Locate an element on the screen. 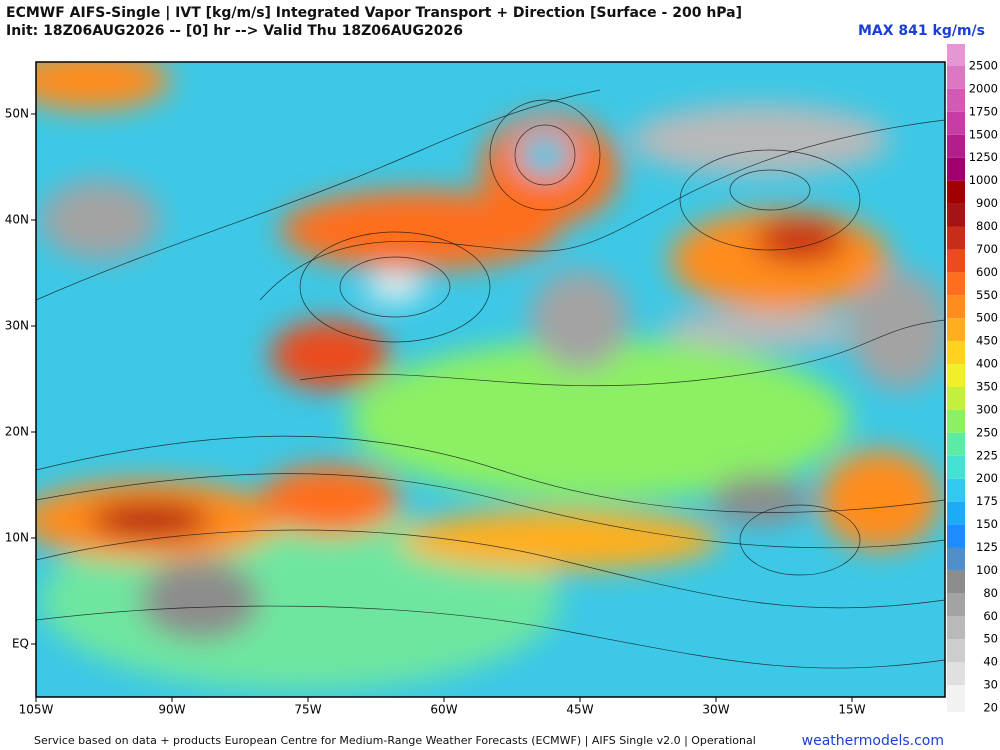 The width and height of the screenshot is (1000, 750). colorbar-label: 700 is located at coordinates (987, 249).